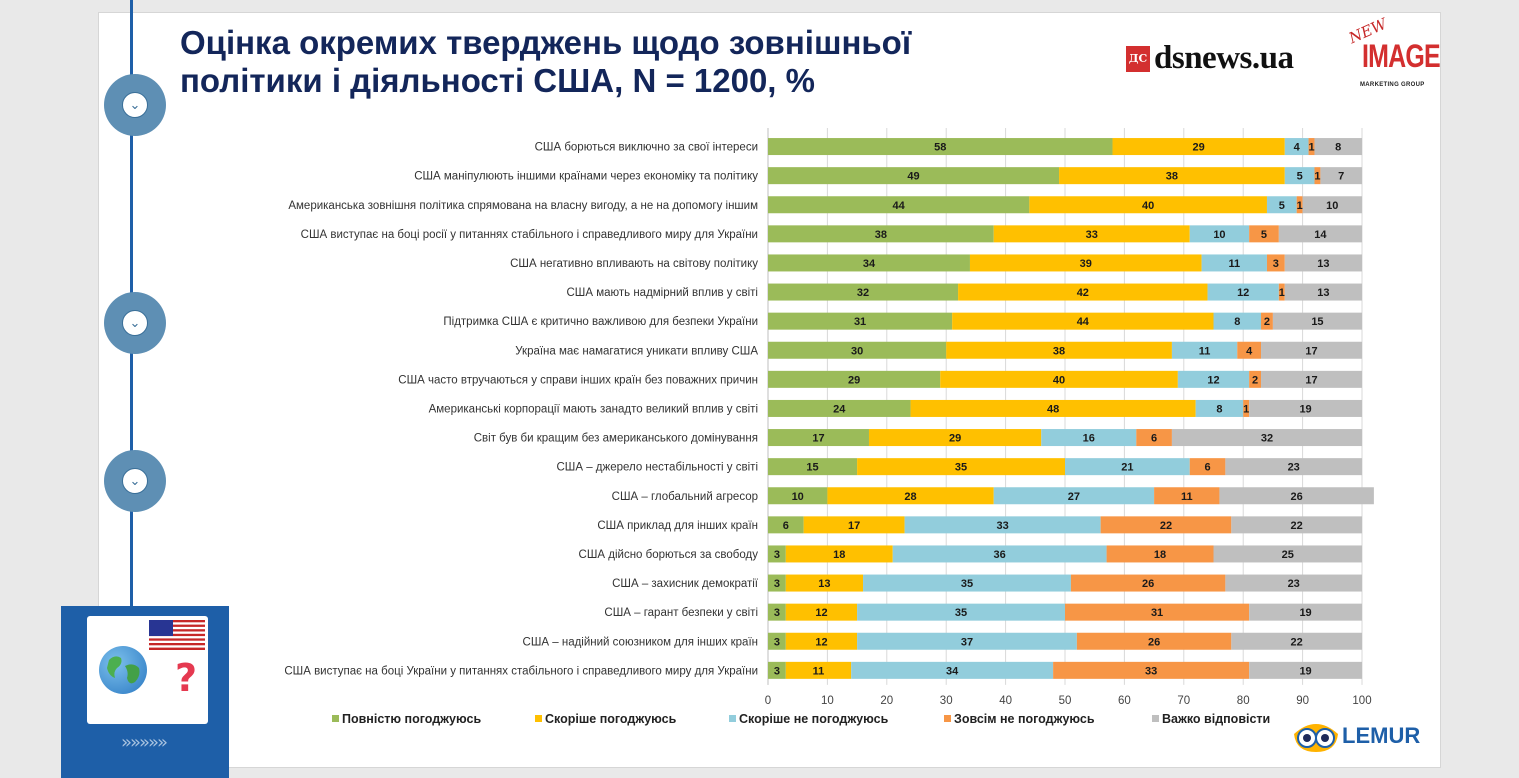 This screenshot has height=778, width=1519. Describe the element at coordinates (135, 105) in the screenshot. I see `timeline-node-1: ⌄` at that location.